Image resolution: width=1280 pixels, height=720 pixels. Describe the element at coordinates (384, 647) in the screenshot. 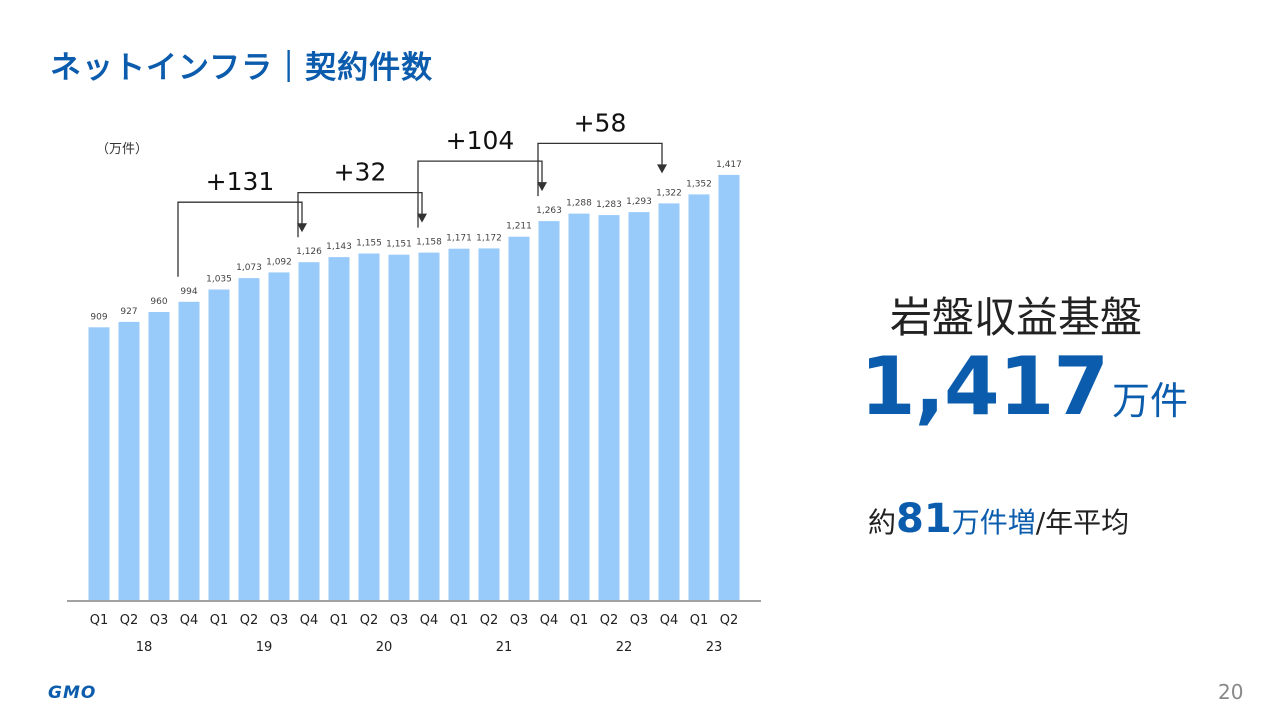

I see `x-year-label: 20` at that location.